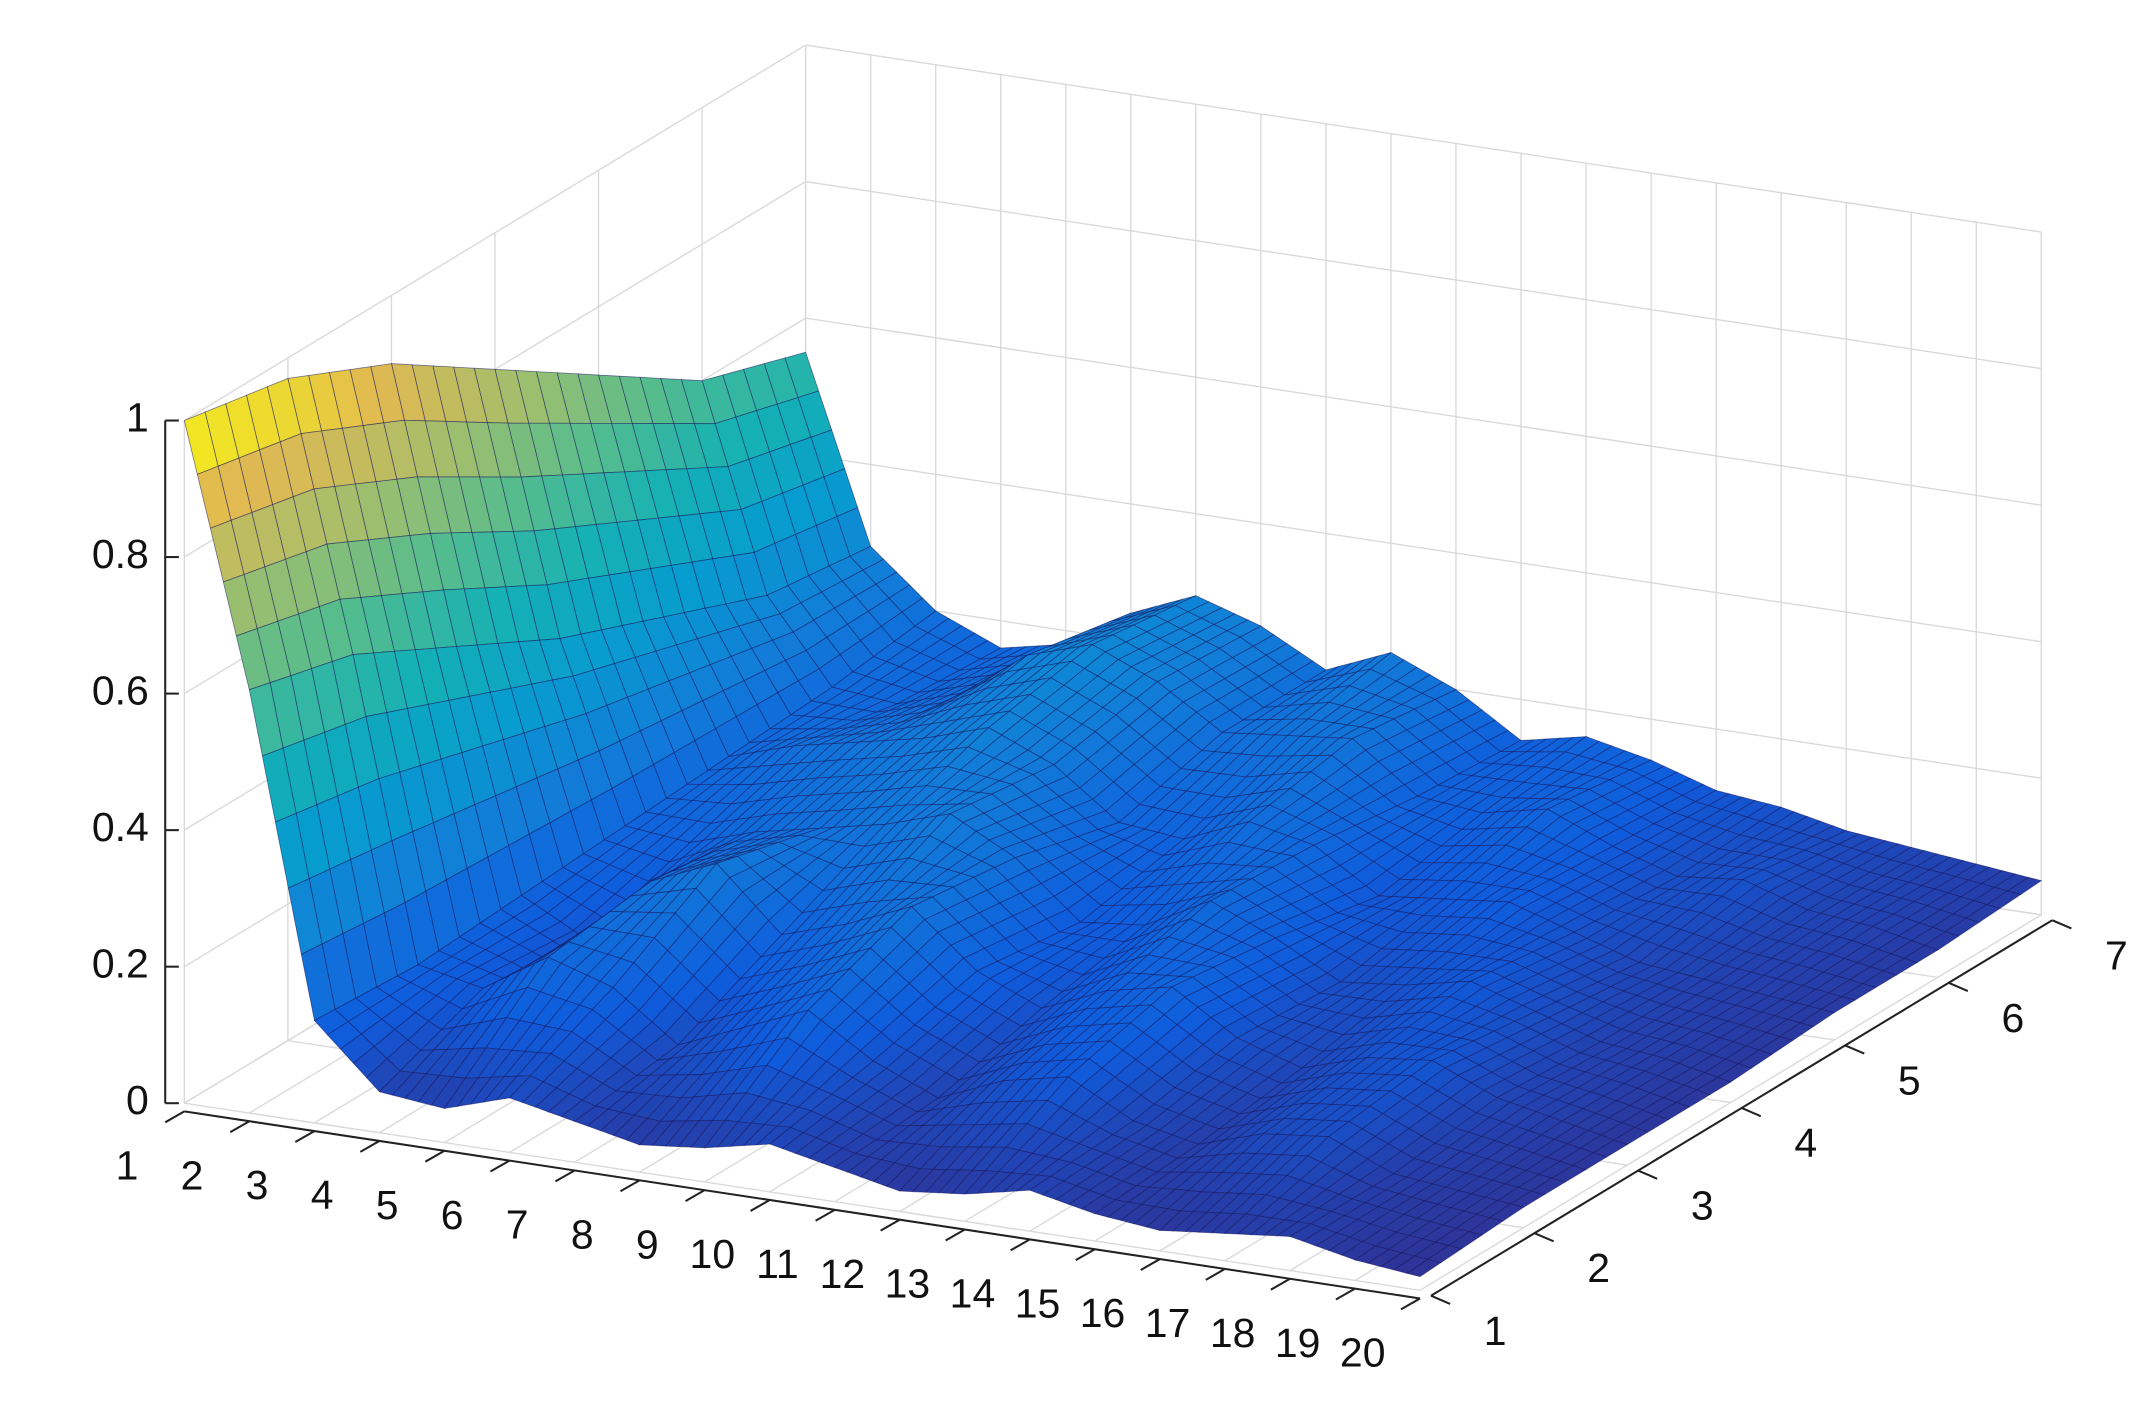 The image size is (2141, 1410). What do you see at coordinates (2012, 1018) in the screenshot?
I see `y-tick-label: 6` at bounding box center [2012, 1018].